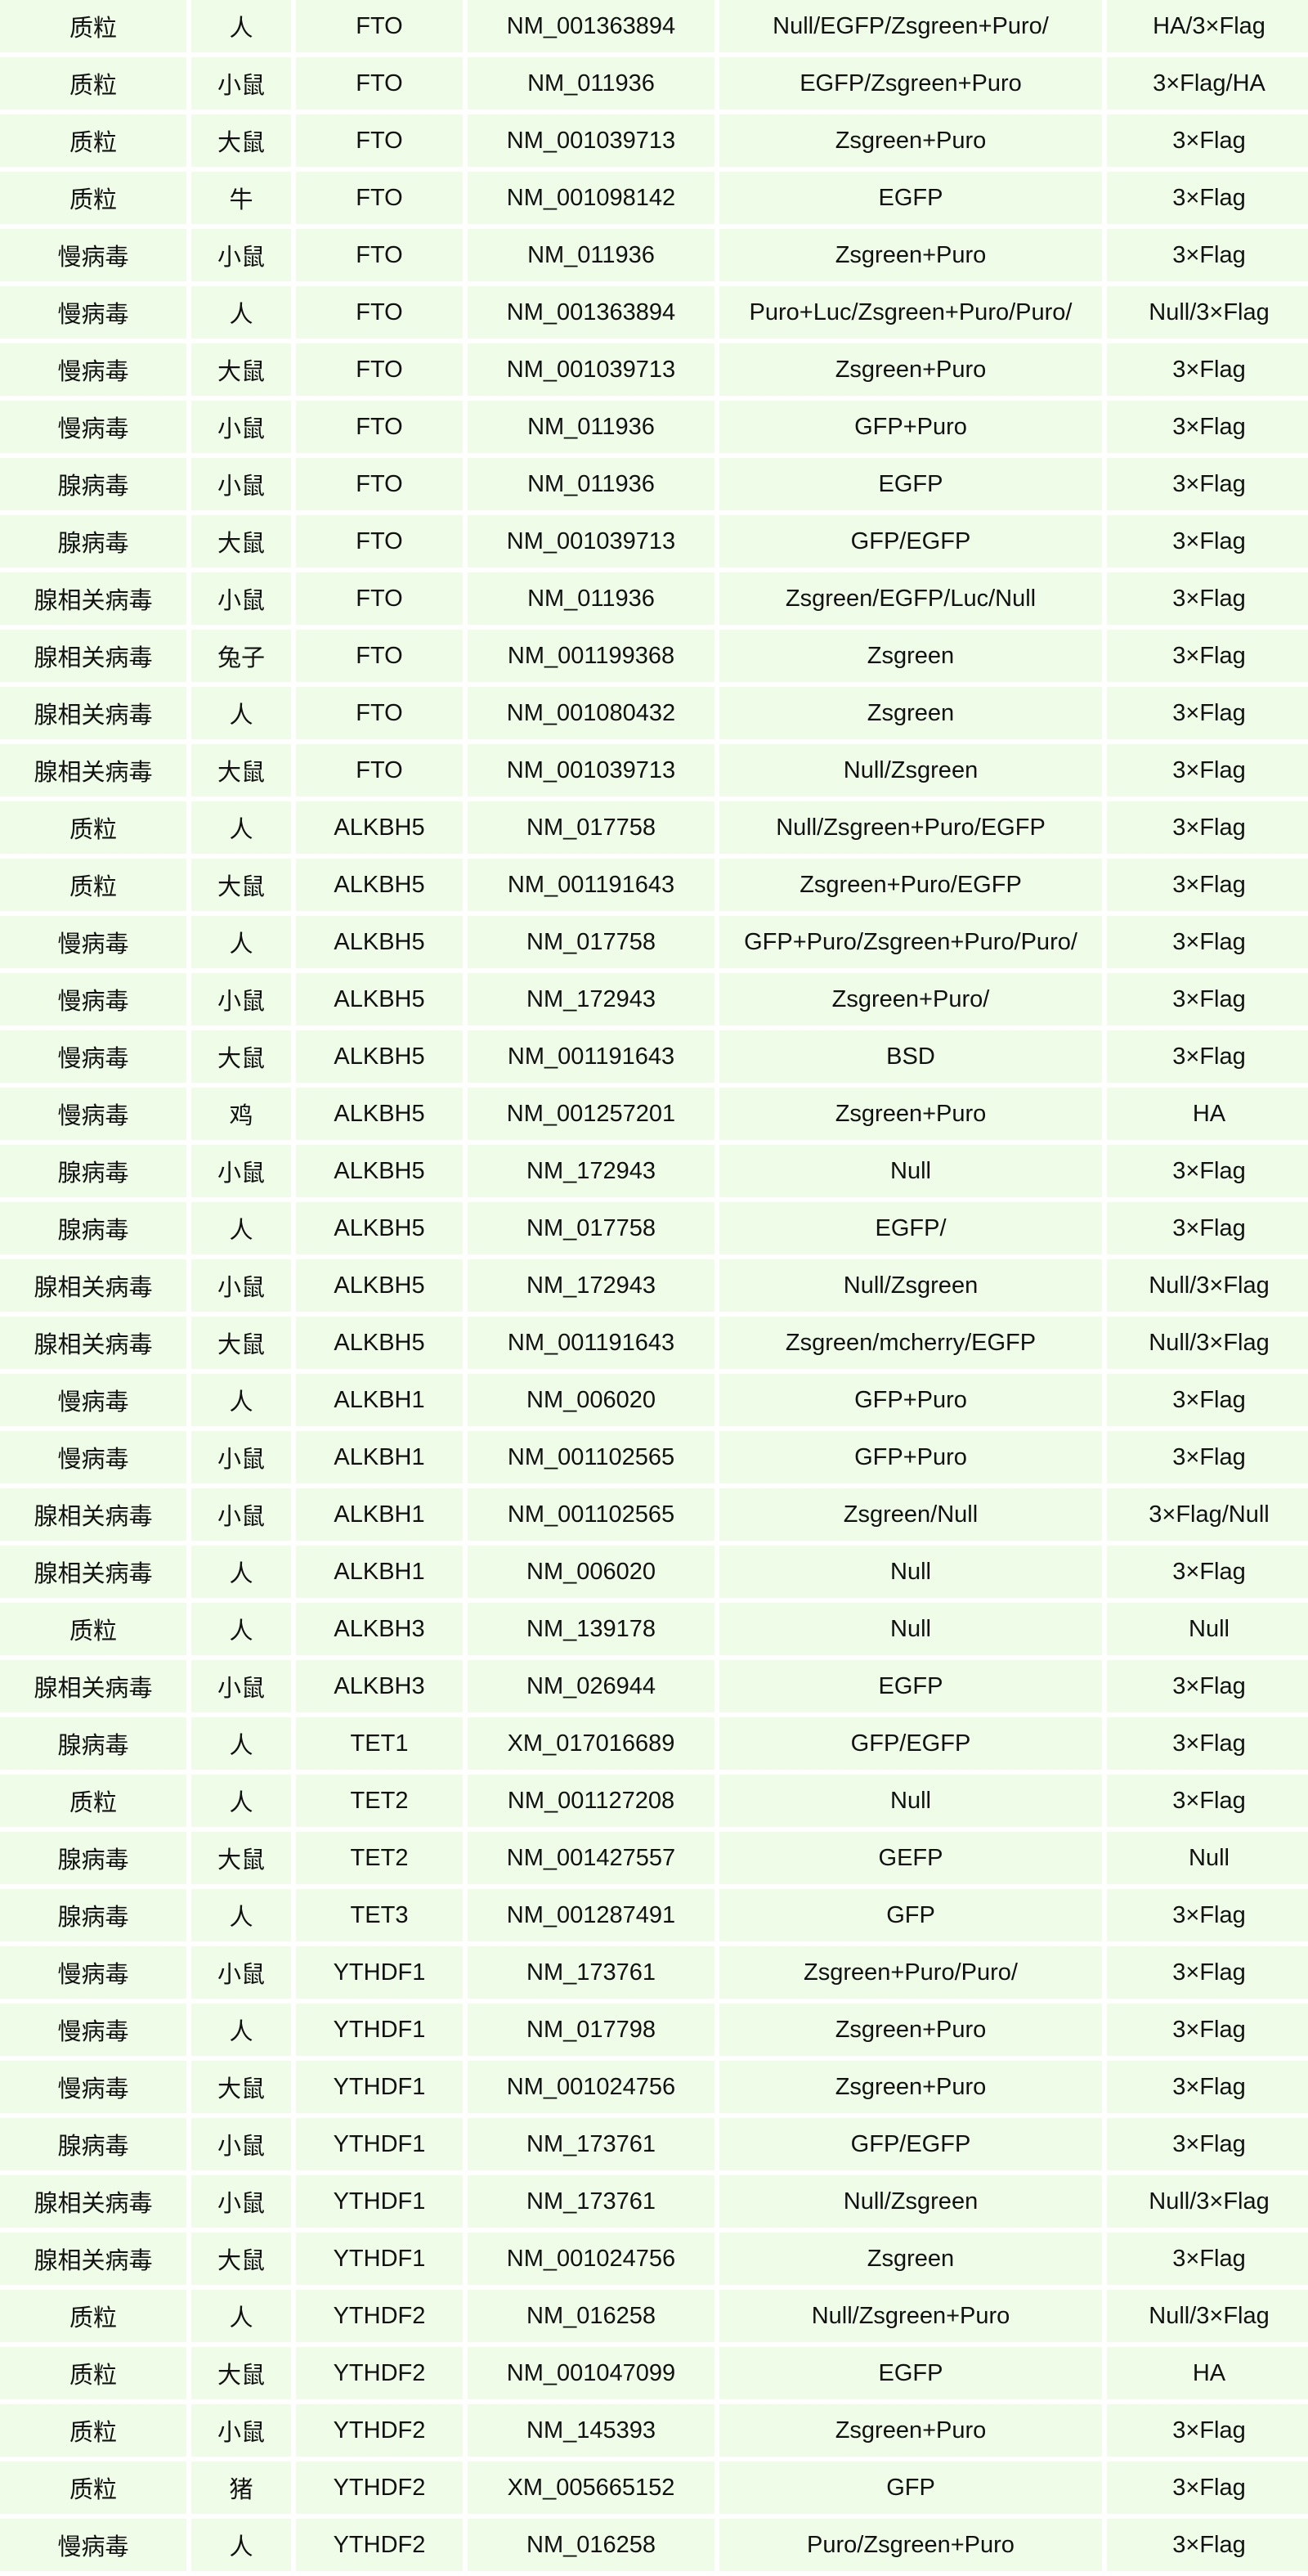 This screenshot has width=1308, height=2576. What do you see at coordinates (379, 1972) in the screenshot?
I see `gene-cell: YTHDF1` at bounding box center [379, 1972].